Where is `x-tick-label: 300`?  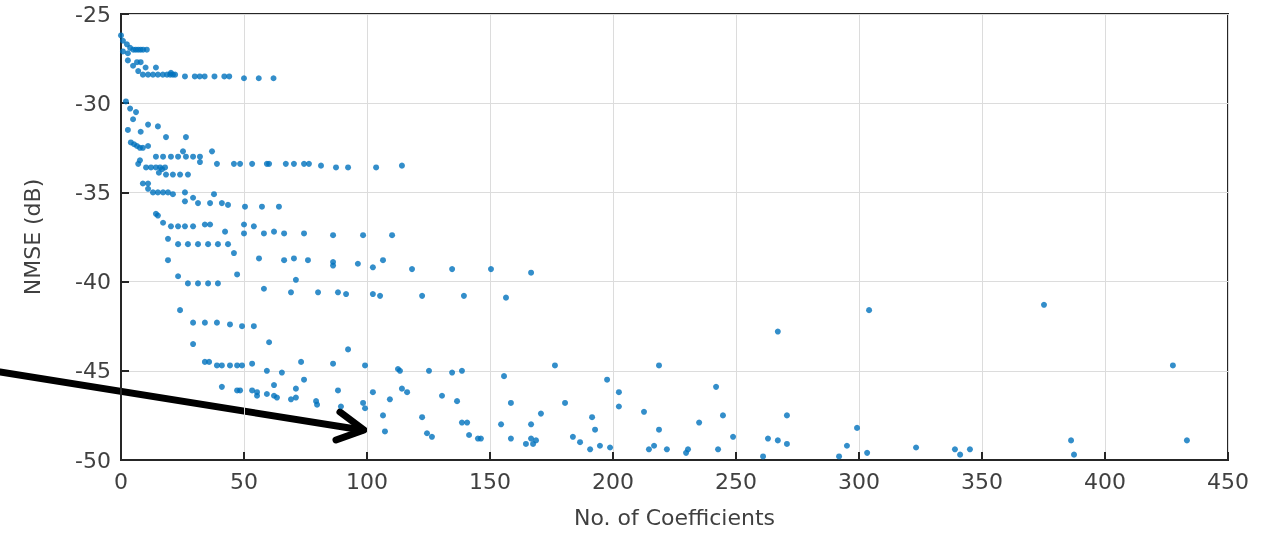 x-tick-label: 300 is located at coordinates (859, 481).